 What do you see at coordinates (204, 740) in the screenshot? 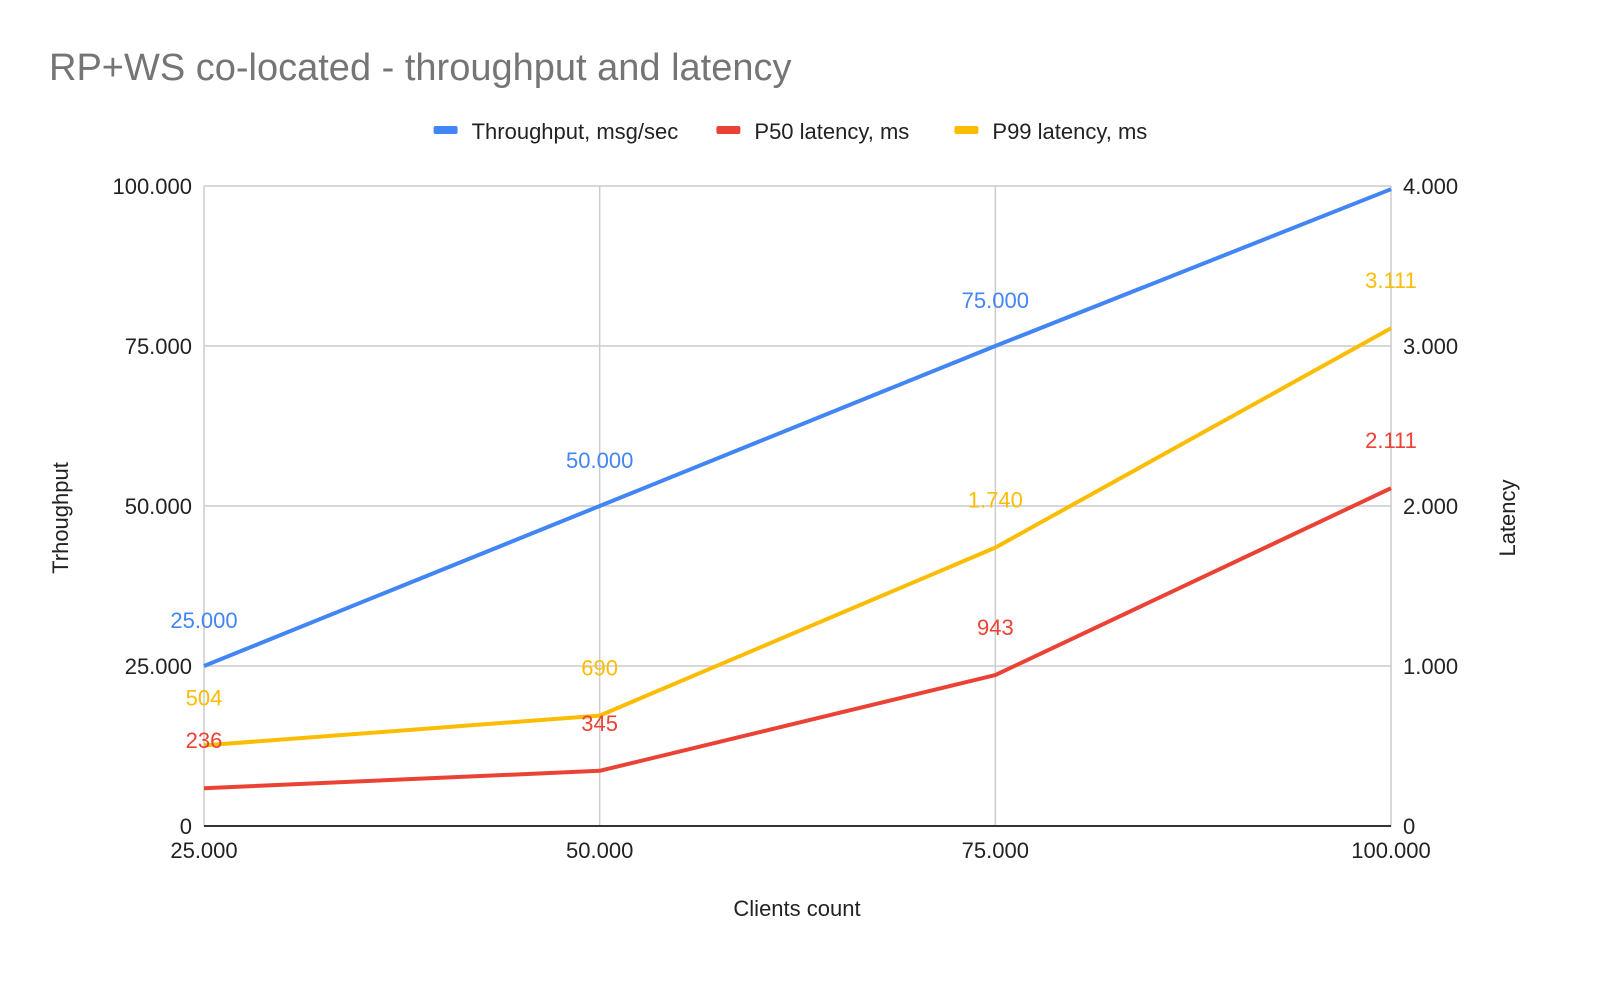
I see `data-label: 236` at bounding box center [204, 740].